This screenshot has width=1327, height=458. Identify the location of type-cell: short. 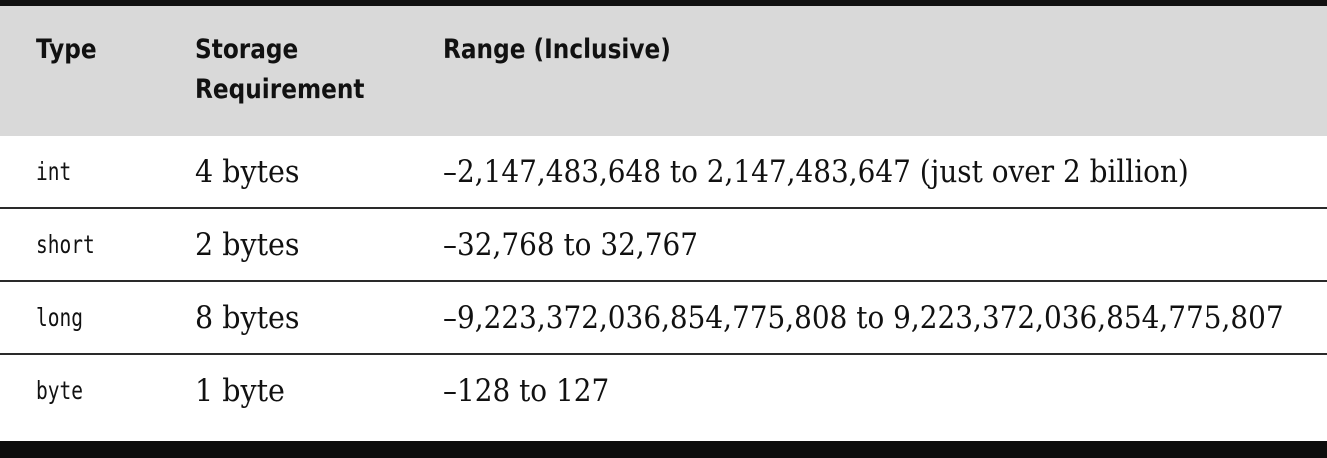
(65, 244).